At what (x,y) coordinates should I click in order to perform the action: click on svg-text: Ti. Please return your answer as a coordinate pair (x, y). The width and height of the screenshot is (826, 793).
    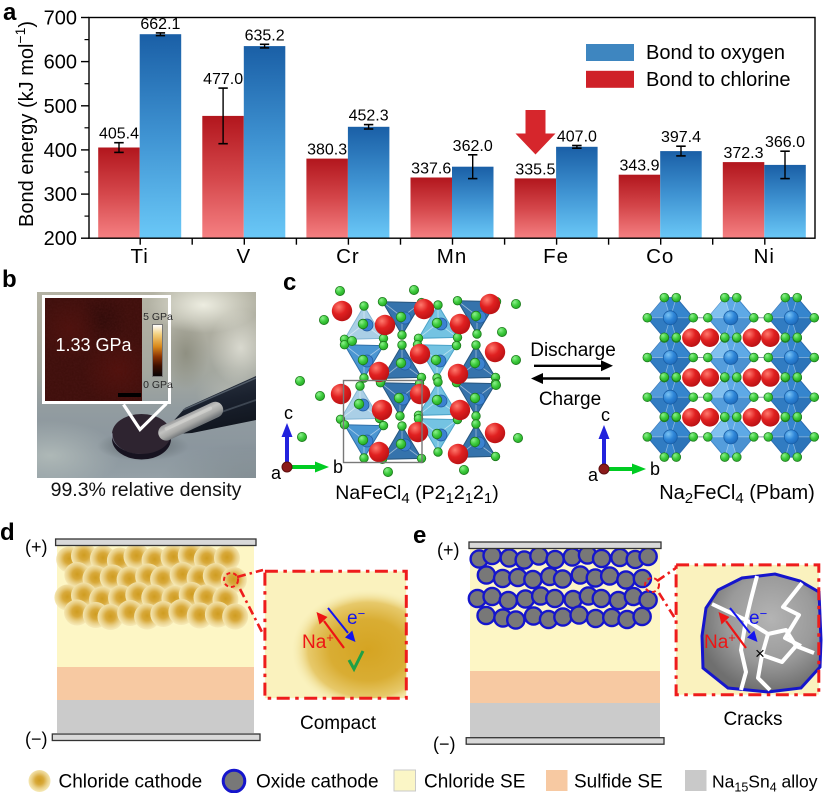
    Looking at the image, I should click on (140, 256).